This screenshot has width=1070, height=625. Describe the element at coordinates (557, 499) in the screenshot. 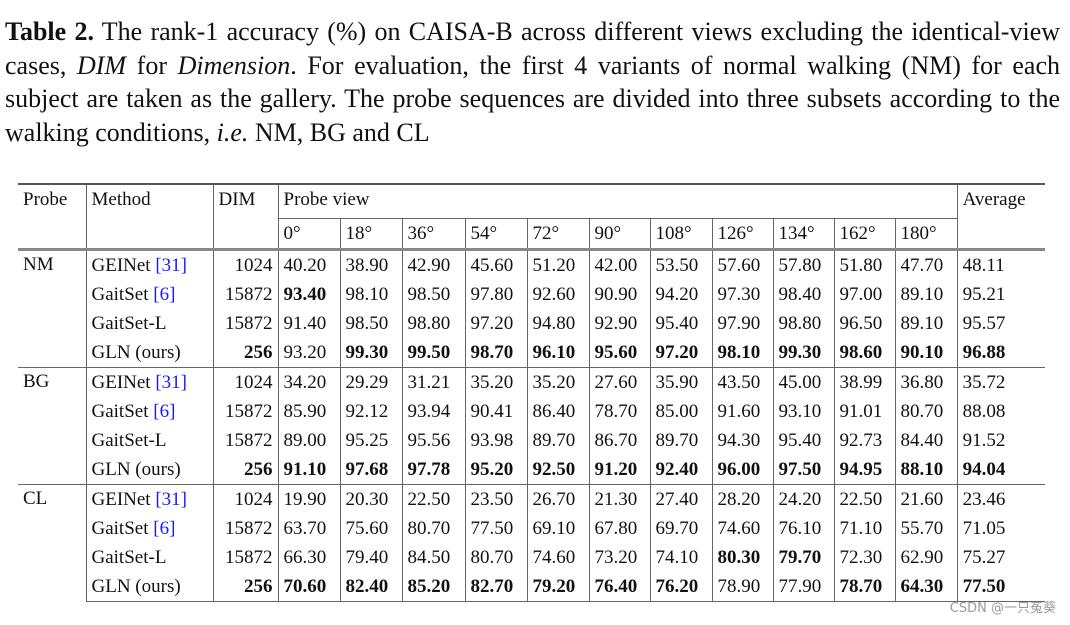

I see `value-cell: 26.70` at that location.